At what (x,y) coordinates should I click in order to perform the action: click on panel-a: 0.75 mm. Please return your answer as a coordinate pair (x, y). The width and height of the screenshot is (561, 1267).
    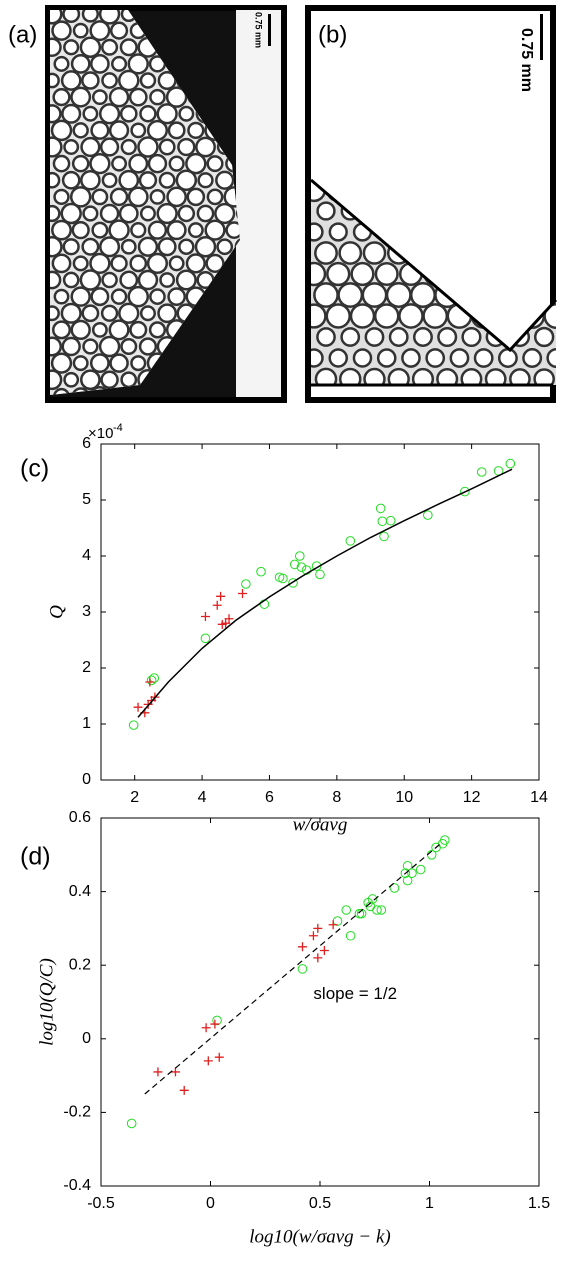
    Looking at the image, I should click on (166, 204).